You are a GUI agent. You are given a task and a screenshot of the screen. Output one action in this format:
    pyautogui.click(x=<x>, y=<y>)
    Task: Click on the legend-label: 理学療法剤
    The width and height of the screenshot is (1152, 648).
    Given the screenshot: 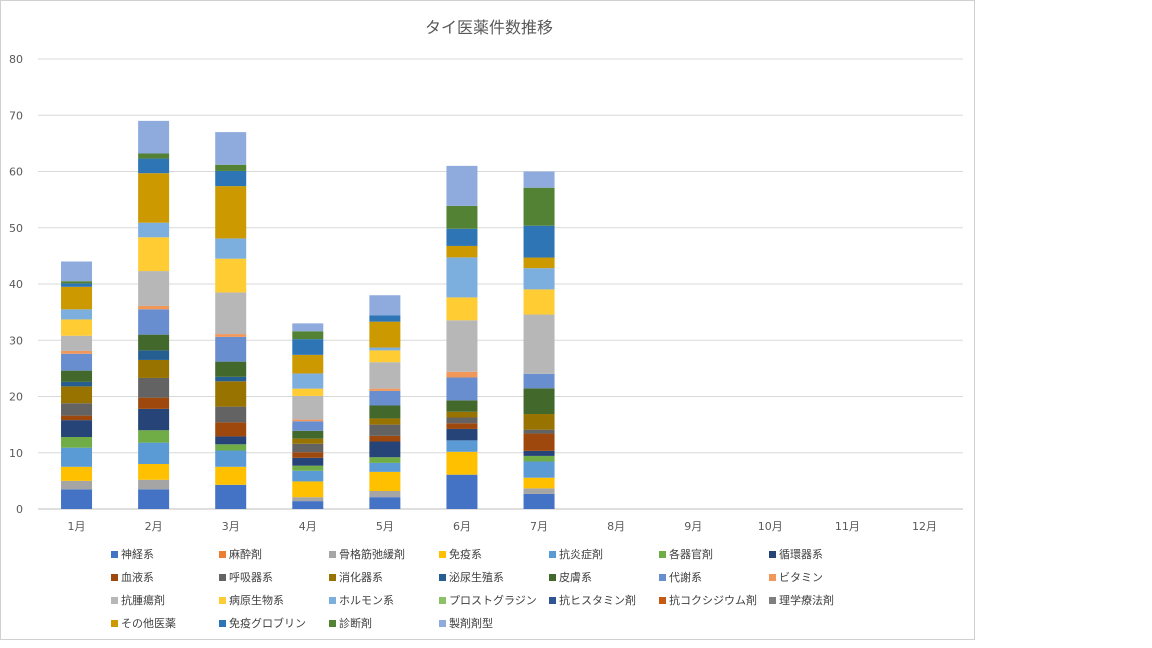 What is the action you would take?
    pyautogui.click(x=806, y=600)
    